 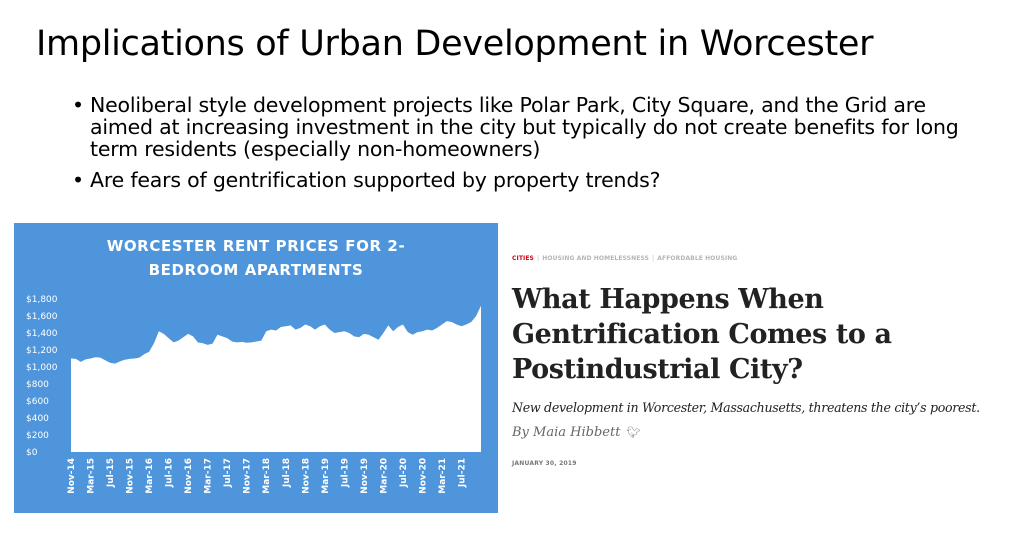 What do you see at coordinates (443, 476) in the screenshot?
I see `x-tick-label: Mar-21` at bounding box center [443, 476].